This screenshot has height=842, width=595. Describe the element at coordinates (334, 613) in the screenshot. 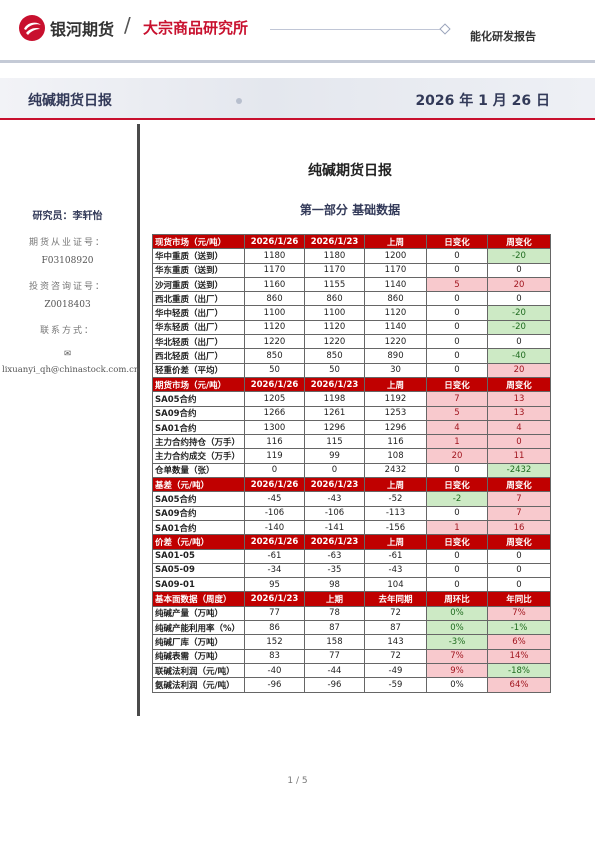

I see `table-cell: 78` at that location.